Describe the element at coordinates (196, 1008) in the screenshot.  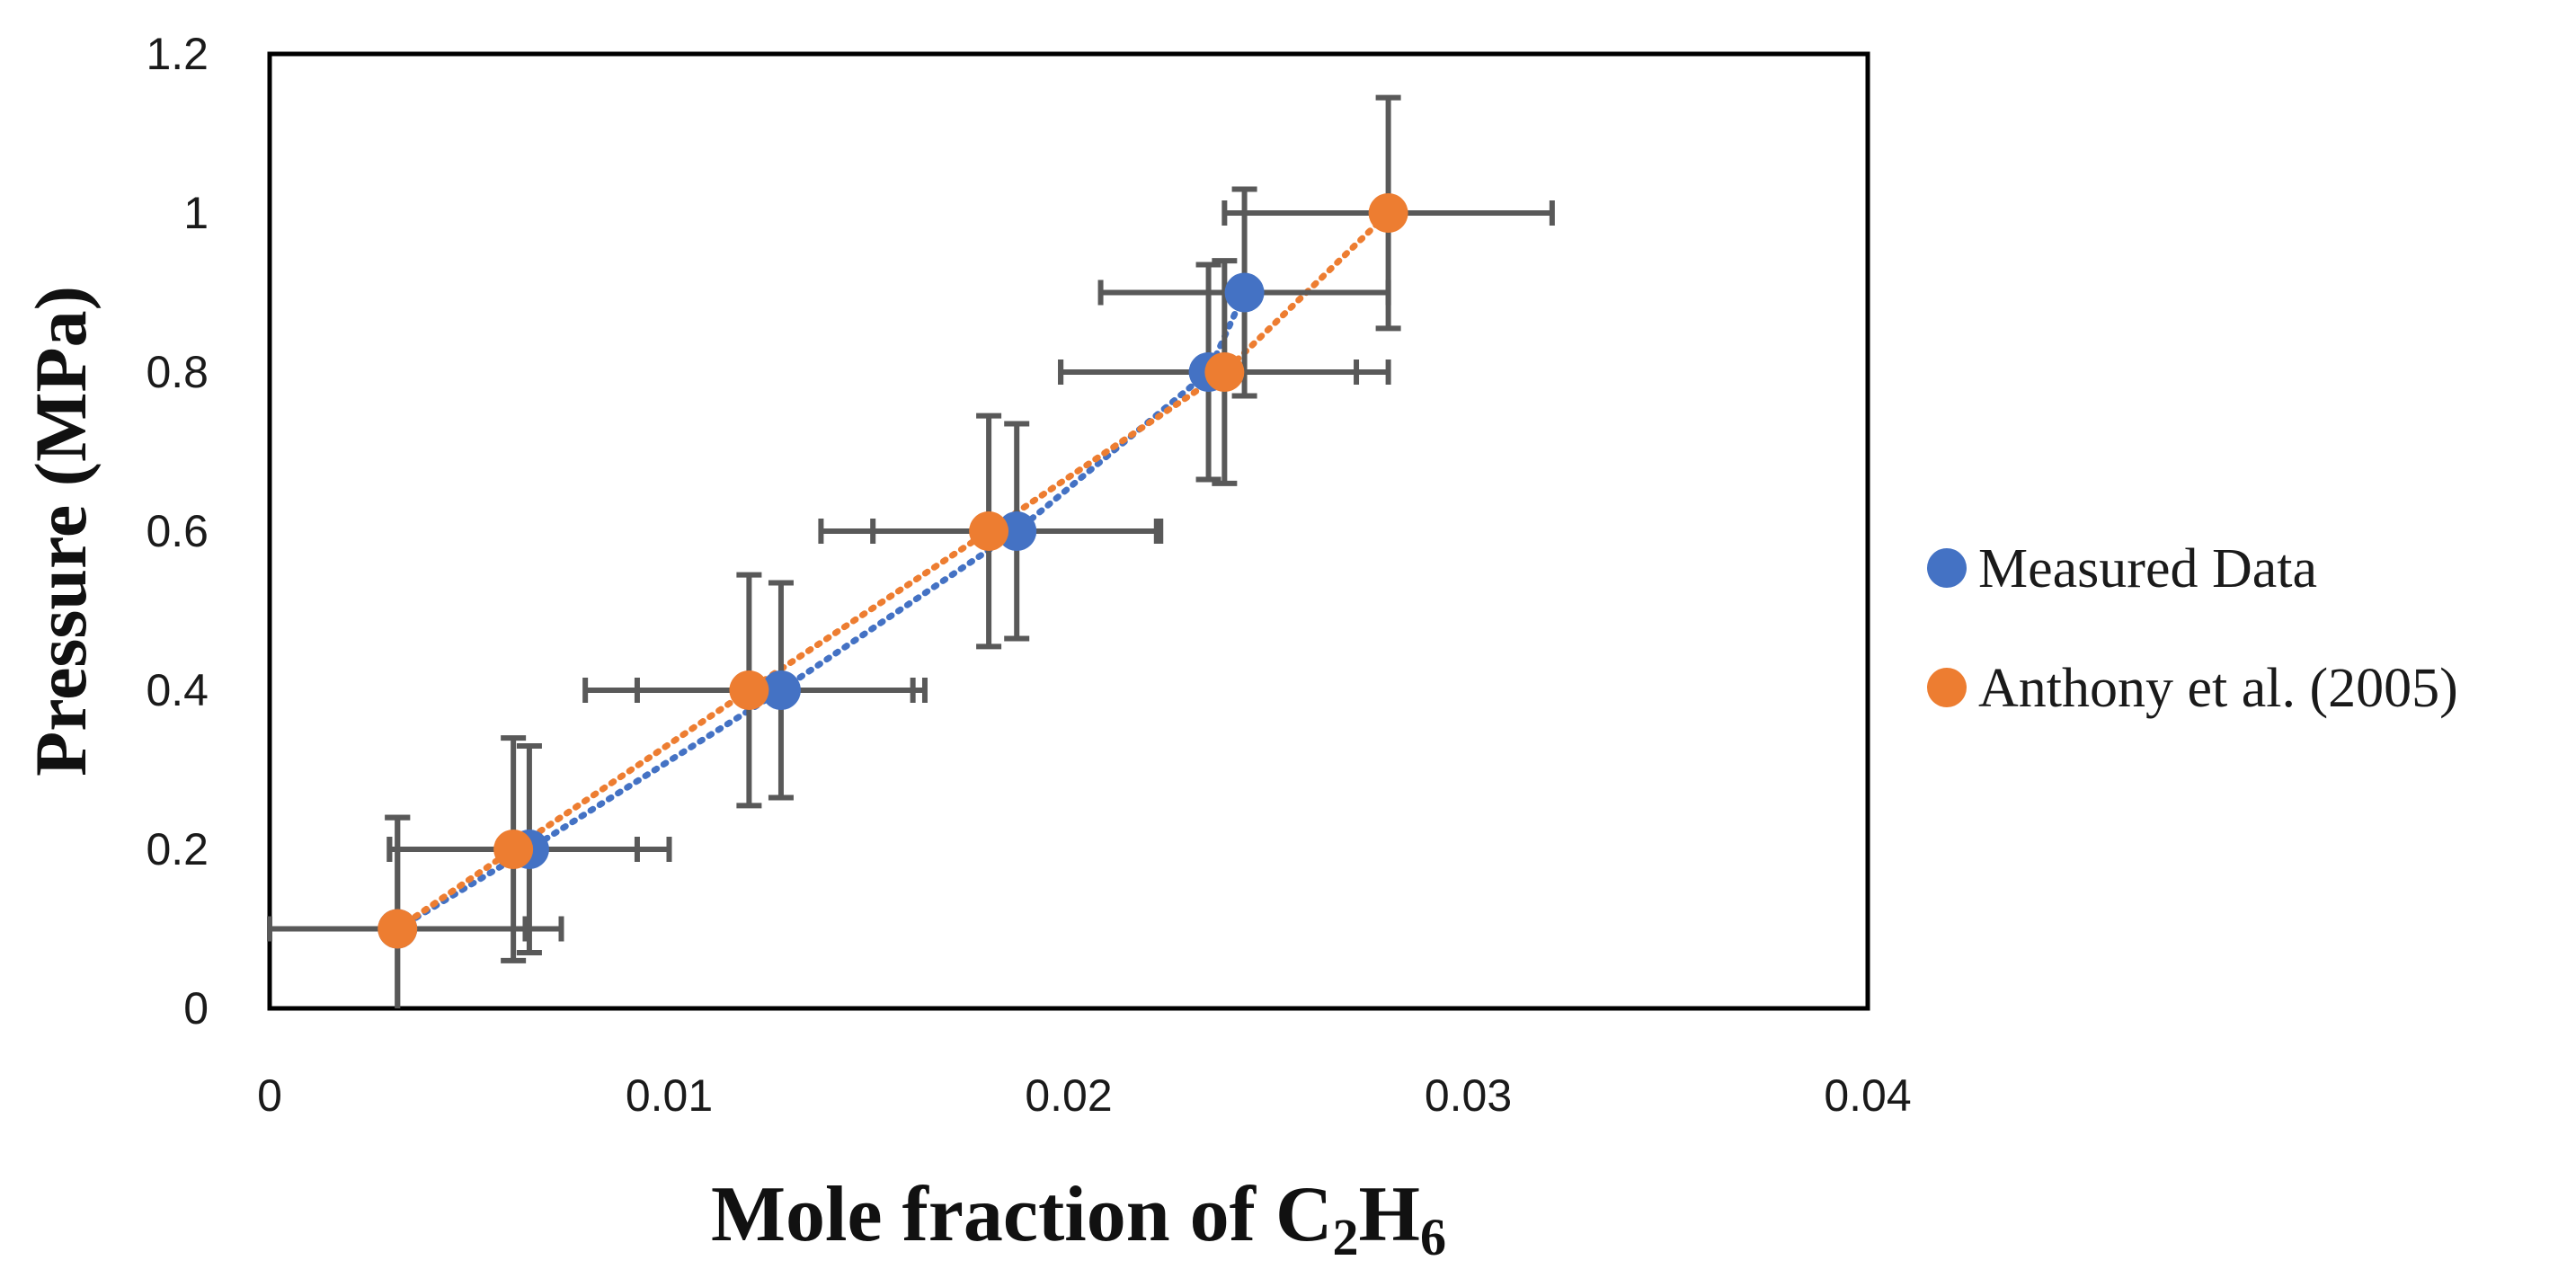
I see `y-tick-label: 0` at that location.